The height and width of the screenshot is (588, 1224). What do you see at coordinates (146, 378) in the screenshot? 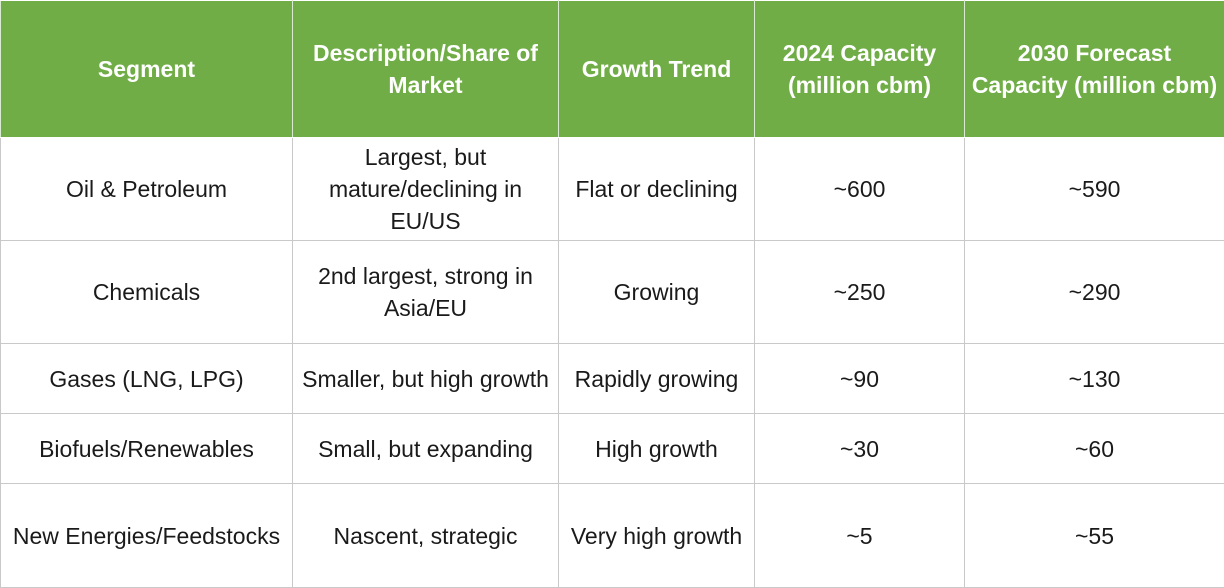
I see `cell-segment: Gases (LNG, LPG)` at bounding box center [146, 378].